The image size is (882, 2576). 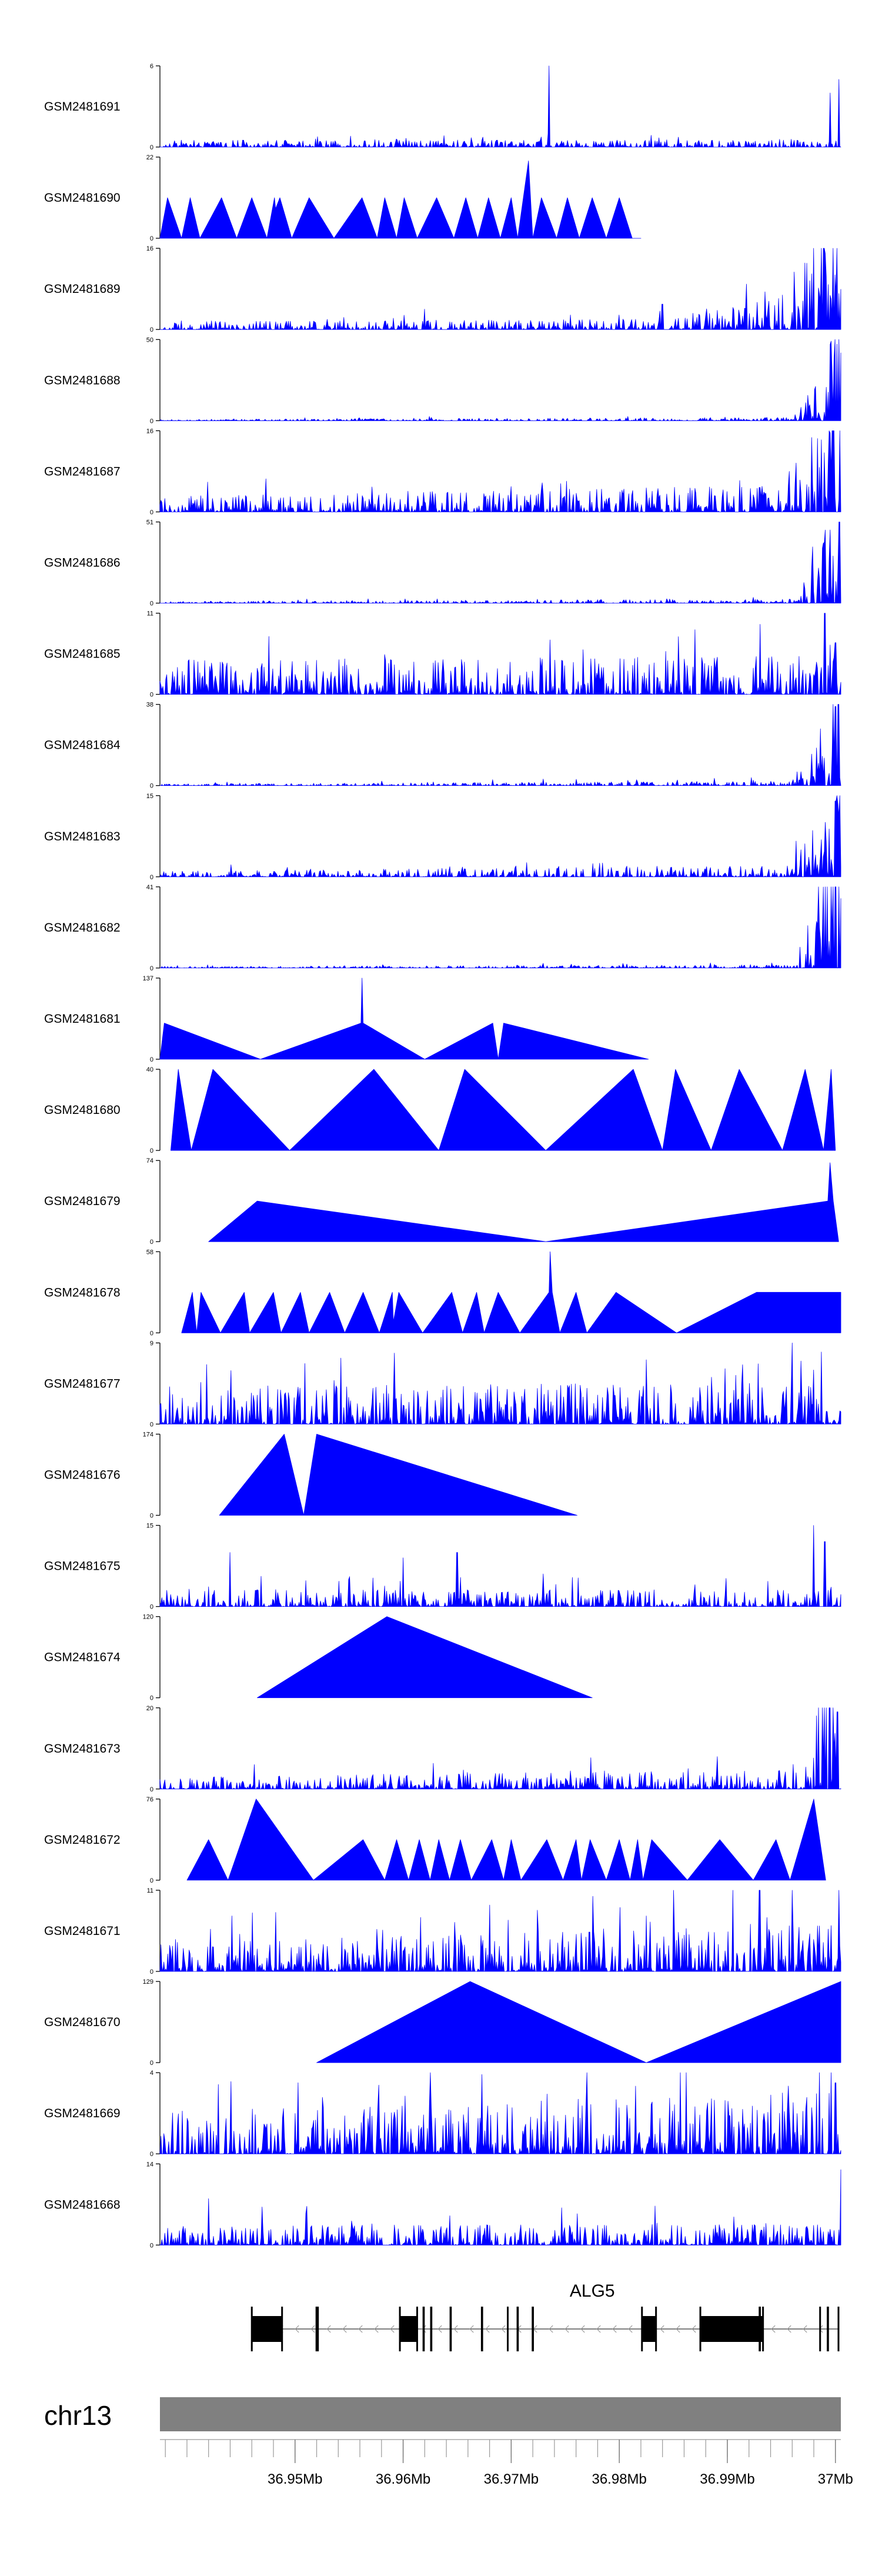 I want to click on chromosome-band, so click(x=500, y=2414).